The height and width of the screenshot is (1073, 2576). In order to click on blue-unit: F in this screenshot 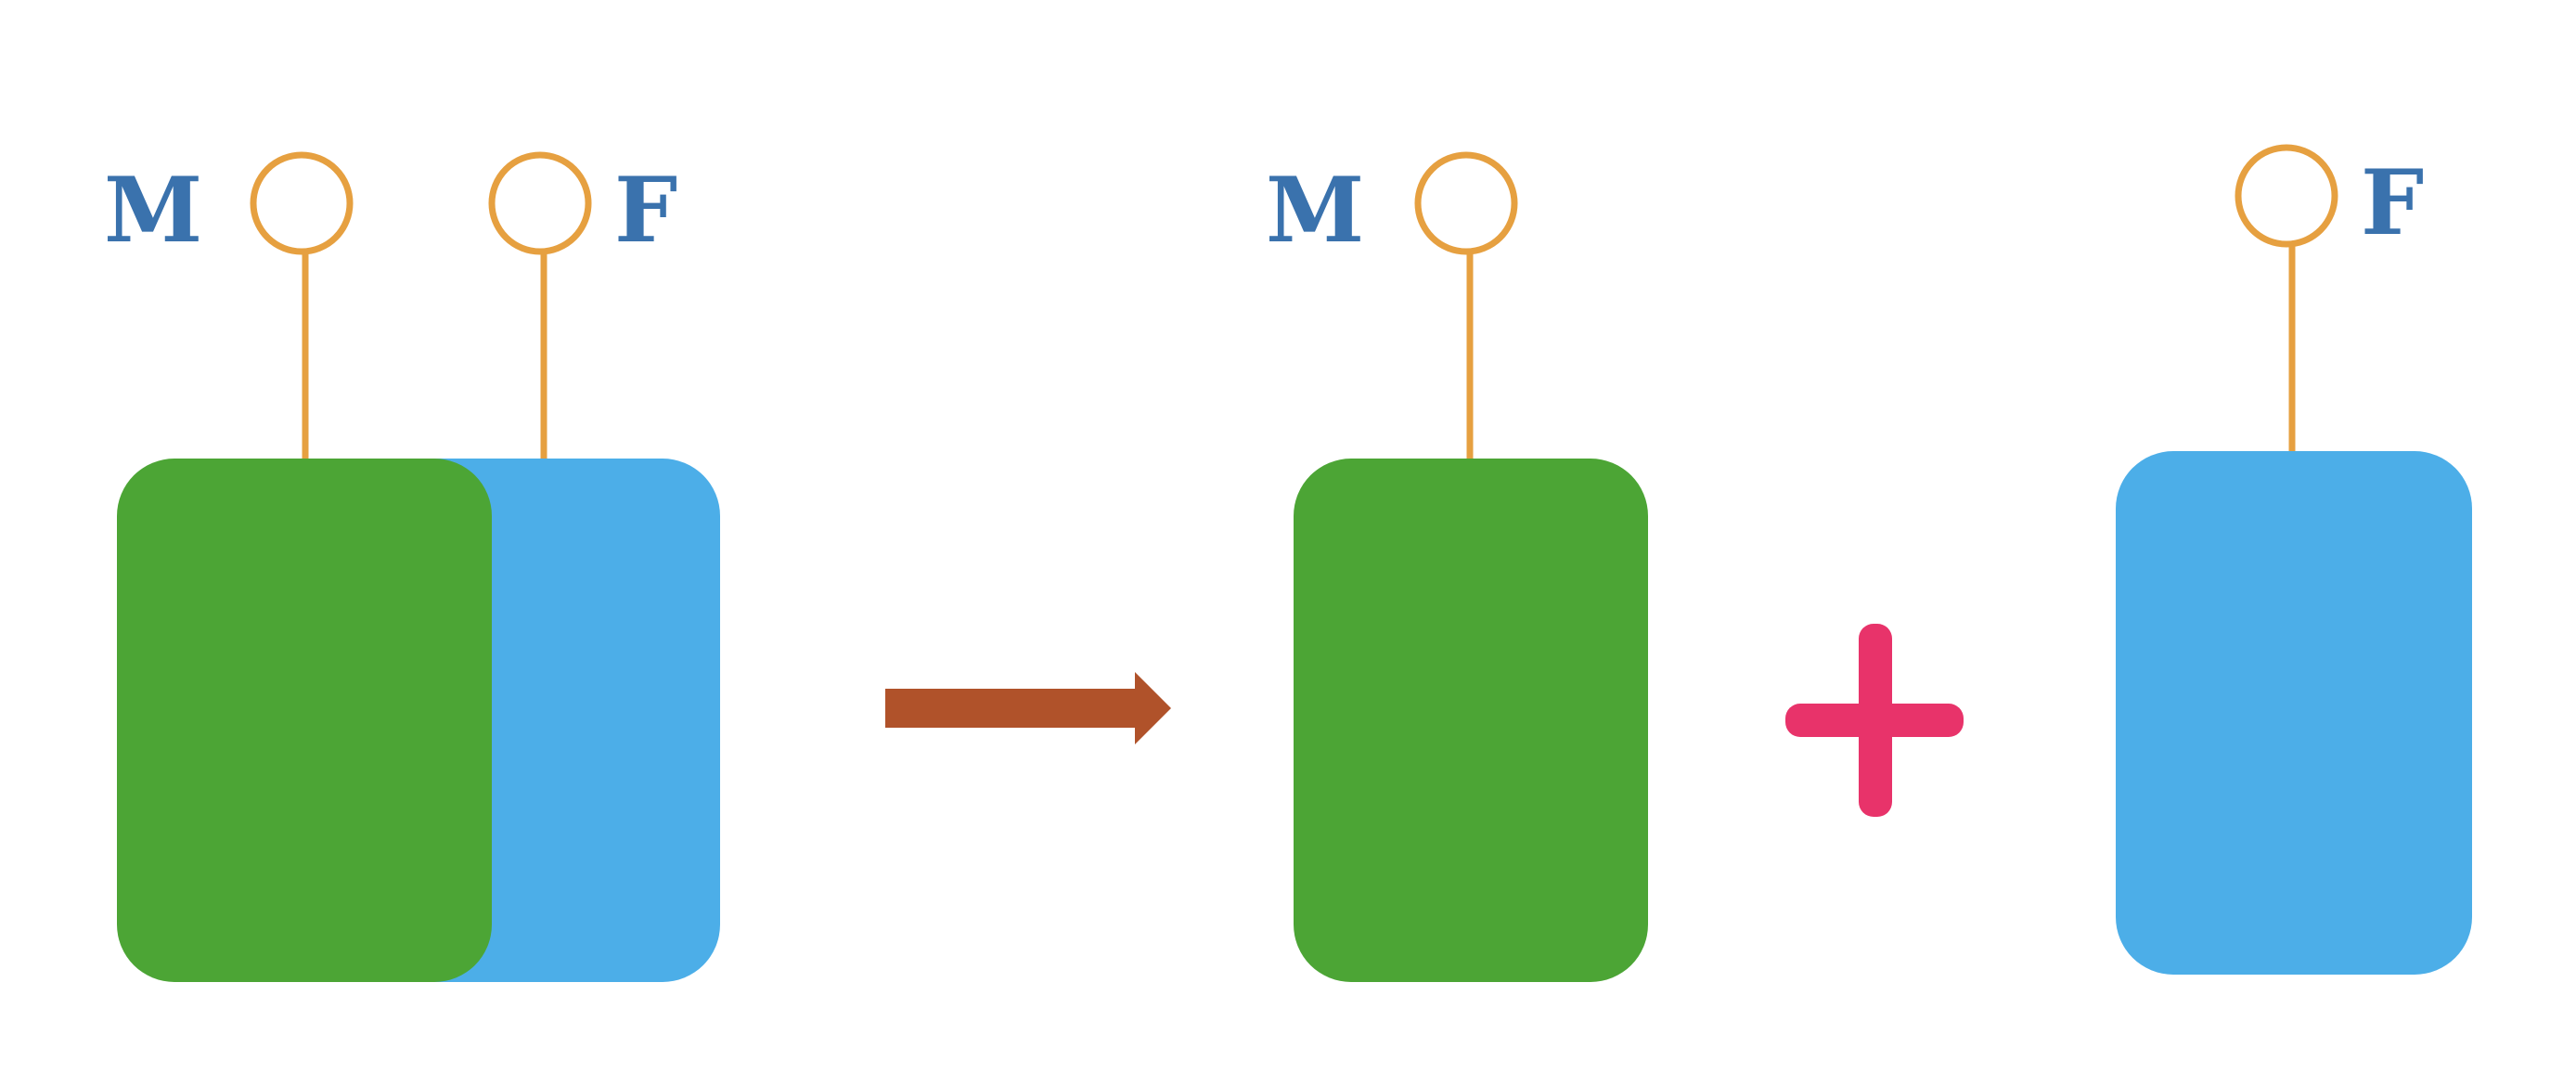, I will do `click(2294, 559)`.